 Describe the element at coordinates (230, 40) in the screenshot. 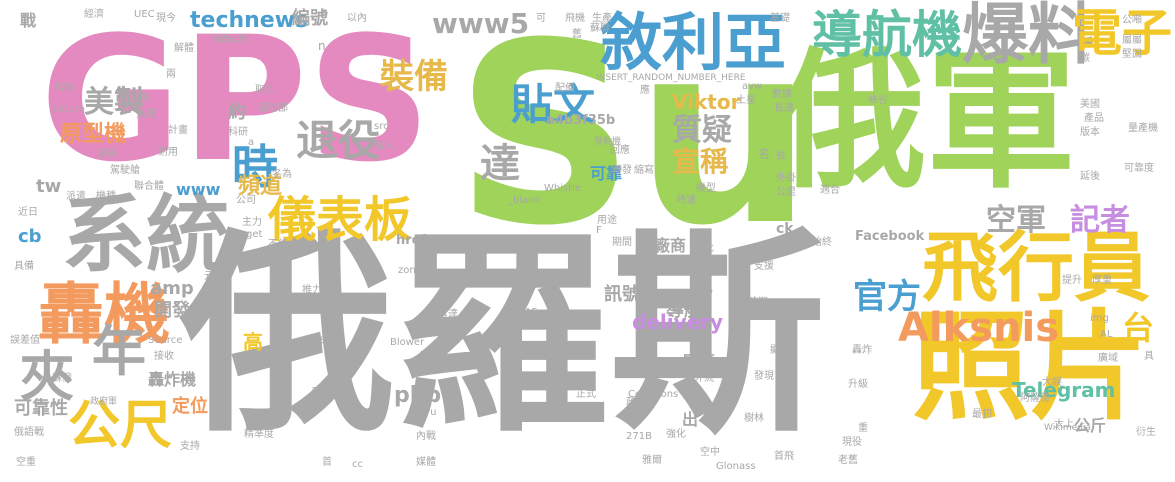

I see `word-rear-fighter: 後衛式戰` at that location.